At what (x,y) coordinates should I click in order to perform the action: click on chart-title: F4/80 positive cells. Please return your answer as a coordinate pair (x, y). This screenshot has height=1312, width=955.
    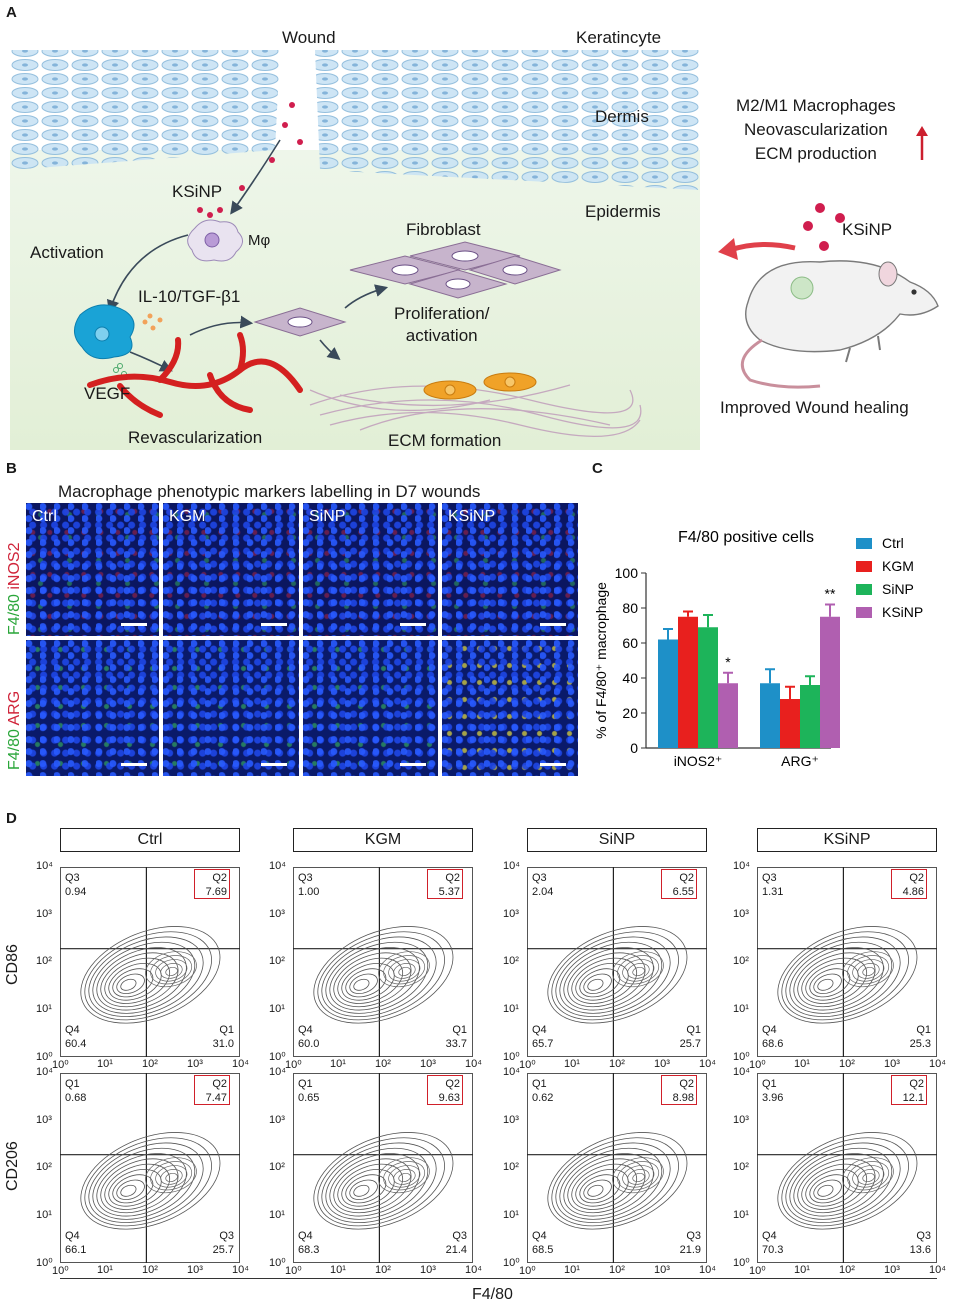
    Looking at the image, I should click on (746, 537).